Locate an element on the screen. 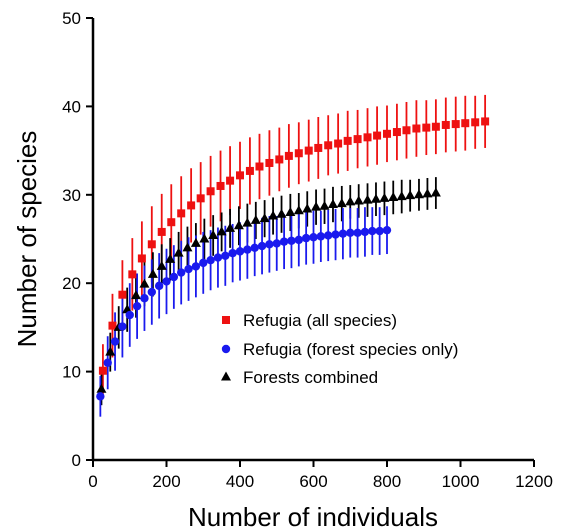  y-tick-label: 20 is located at coordinates (71, 283).